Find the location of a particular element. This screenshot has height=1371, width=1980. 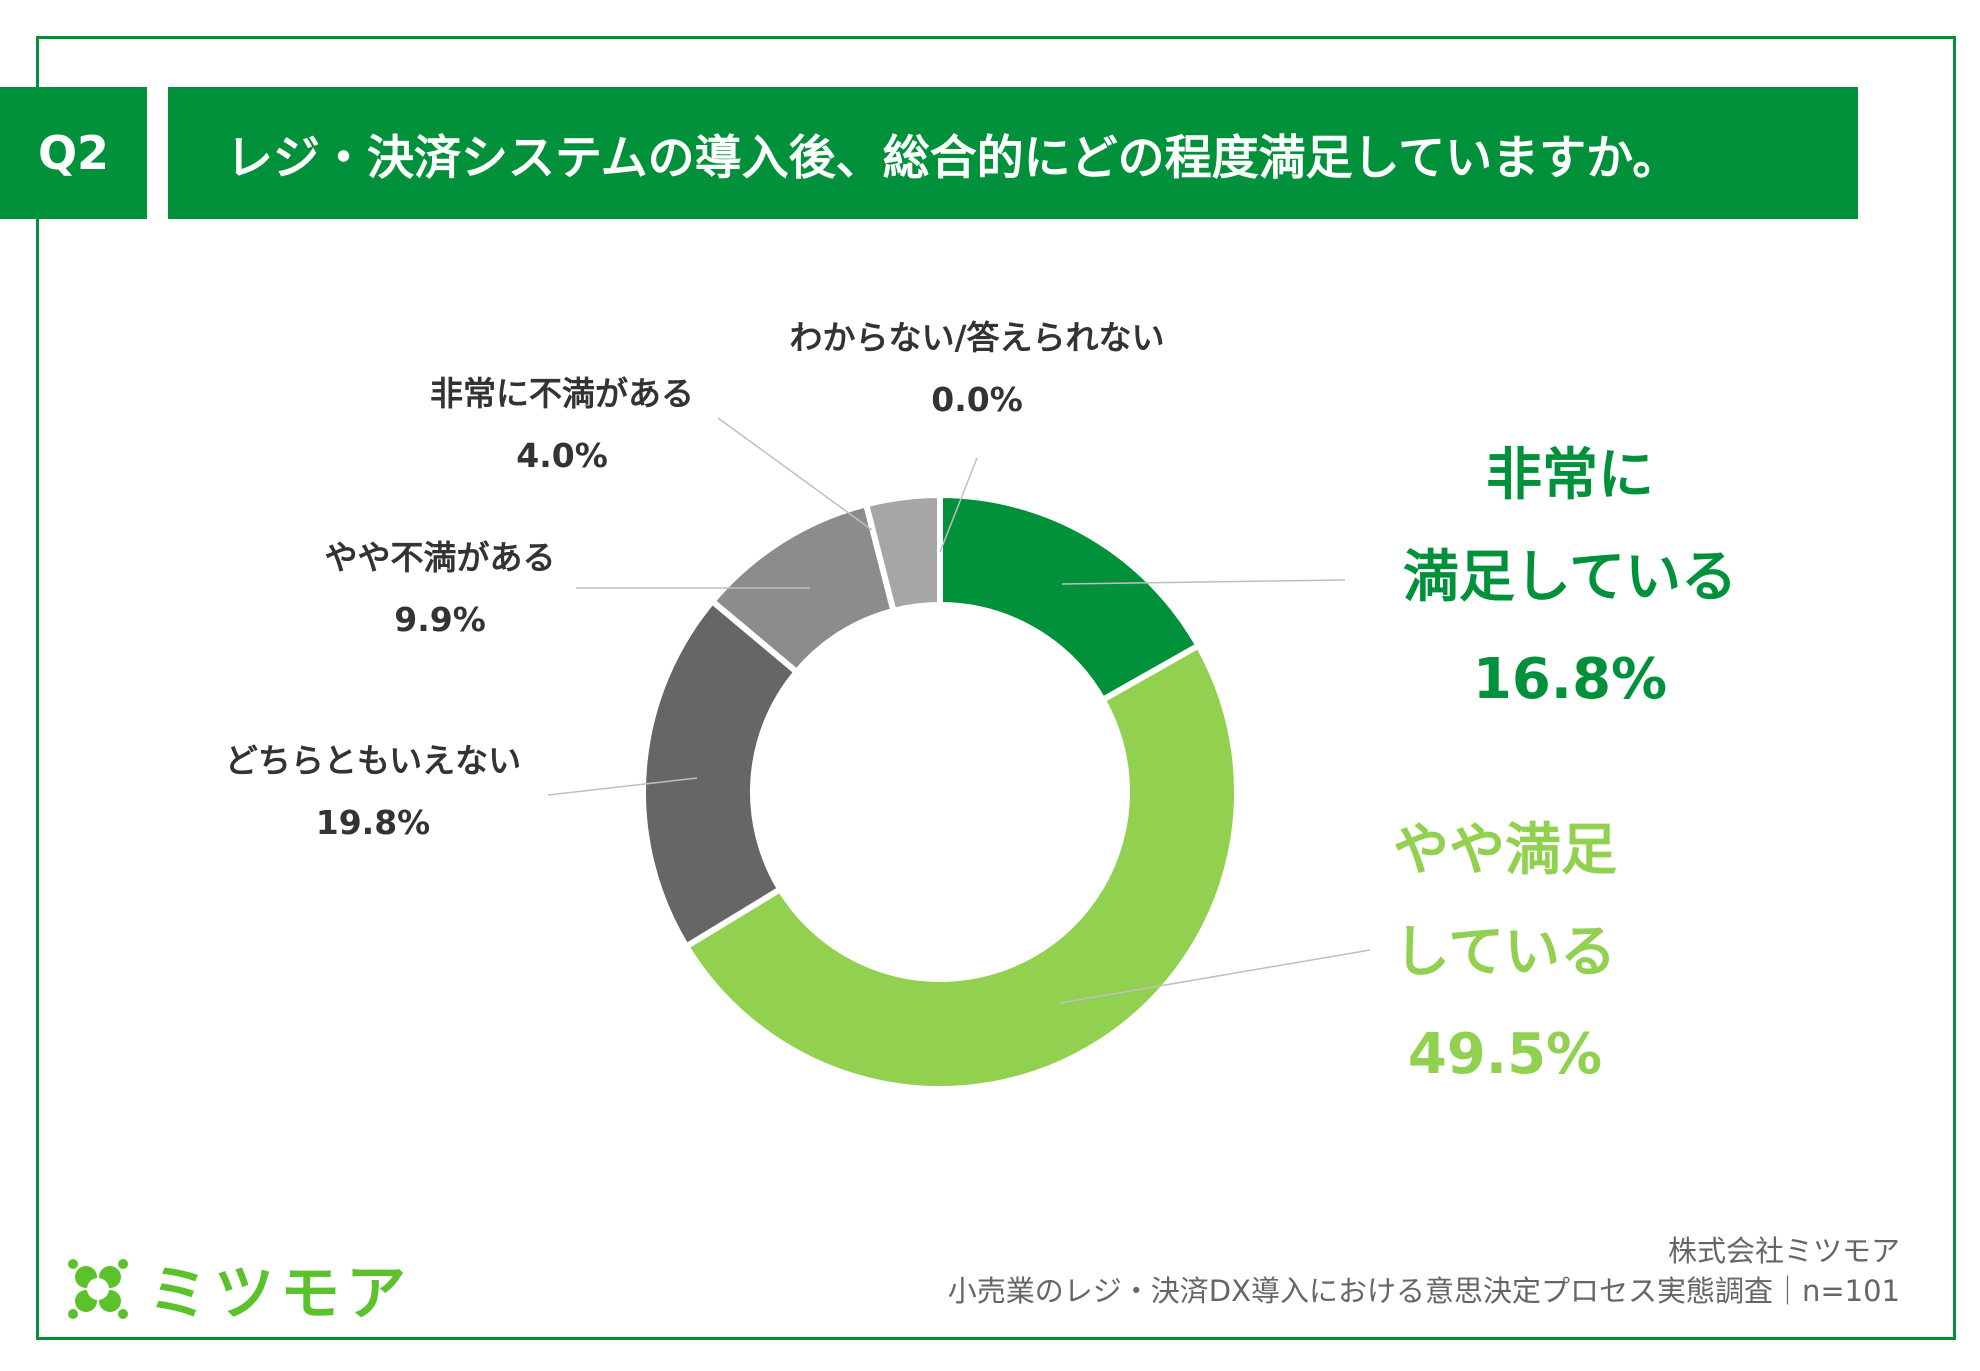

label-neutral: どちらともいえない 19.8% is located at coordinates (373, 792).